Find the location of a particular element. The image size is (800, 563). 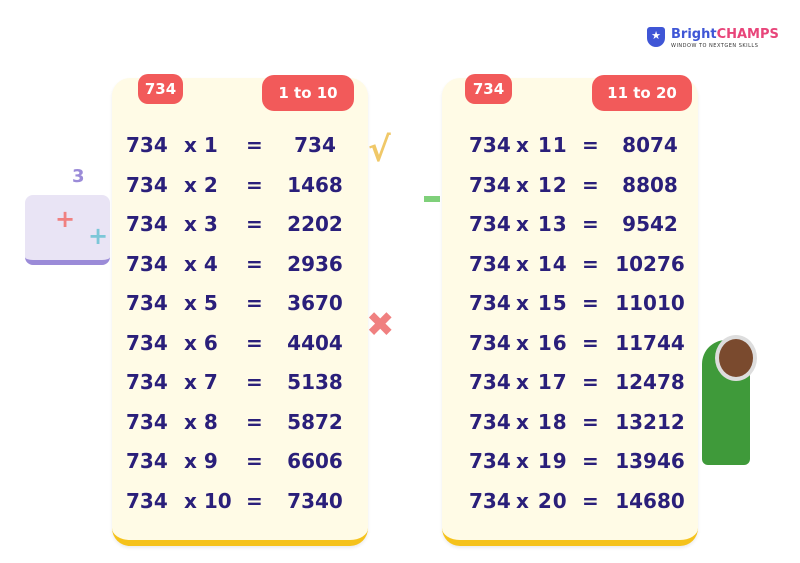

table-row: 734 x 18 = 13212 is located at coordinates (570, 425).